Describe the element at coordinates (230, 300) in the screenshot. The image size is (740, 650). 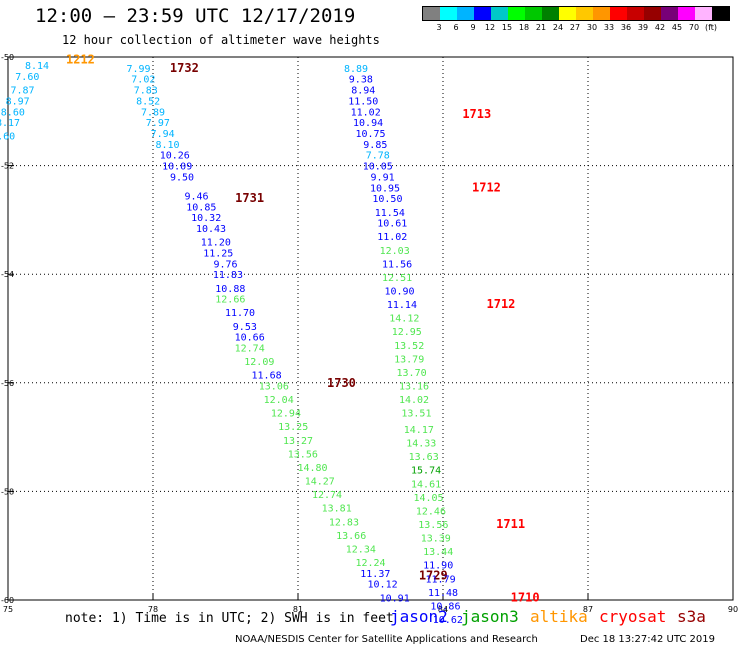
I see `wave-height-value: 12.66` at that location.